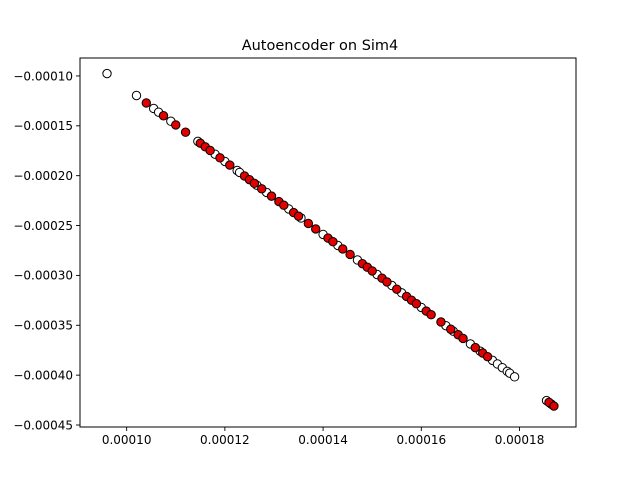  Describe the element at coordinates (43, 375) in the screenshot. I see `y-tick-label: −0.00040` at that location.